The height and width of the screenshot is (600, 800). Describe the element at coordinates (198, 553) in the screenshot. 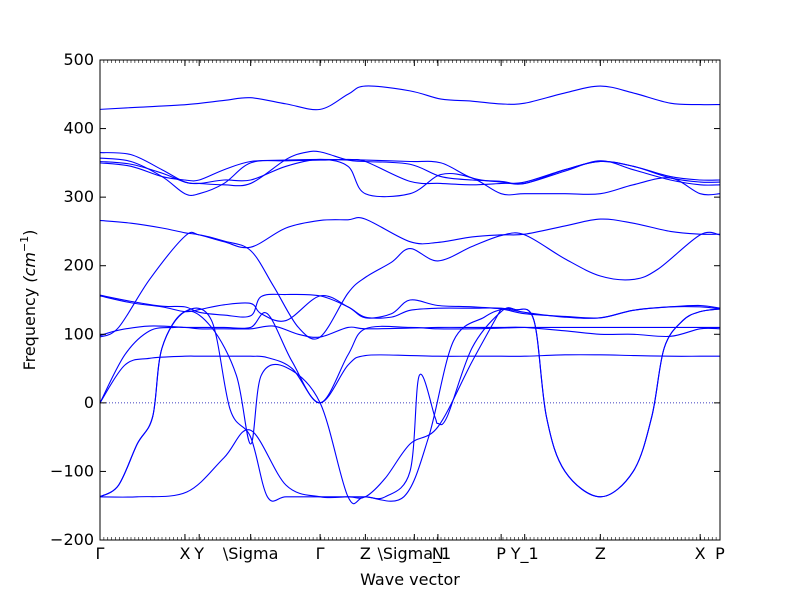

I see `x-tick-label: Y` at that location.